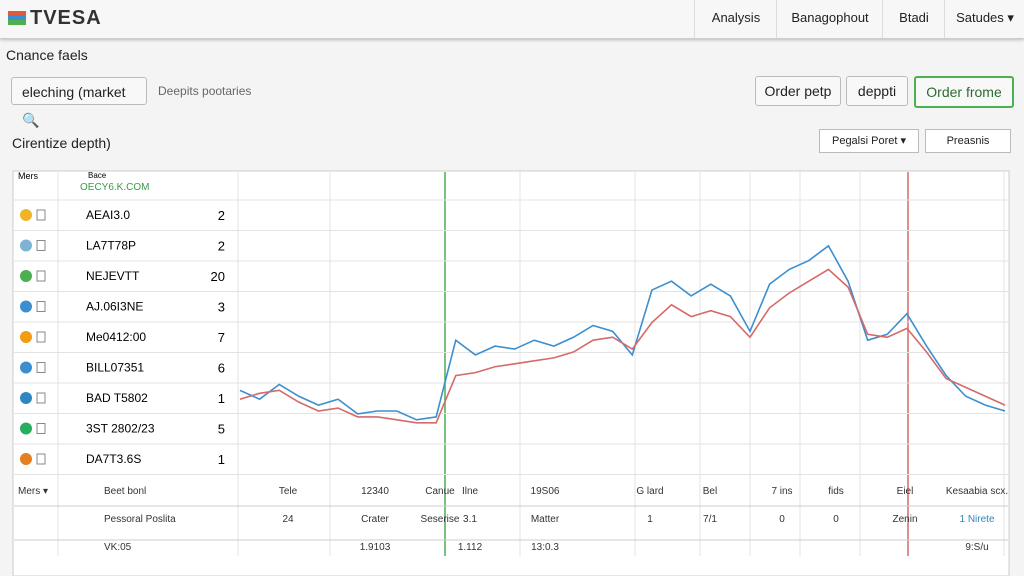 The width and height of the screenshot is (1024, 576). What do you see at coordinates (836, 491) in the screenshot?
I see `cell: fids` at bounding box center [836, 491].